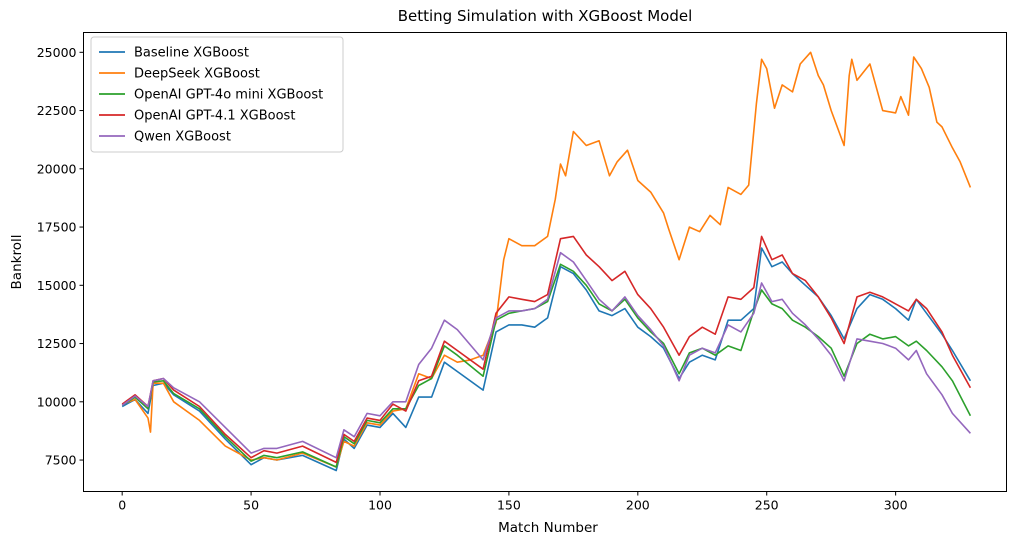 The image size is (1023, 545). Describe the element at coordinates (57, 110) in the screenshot. I see `y-tick-label: 22500` at that location.